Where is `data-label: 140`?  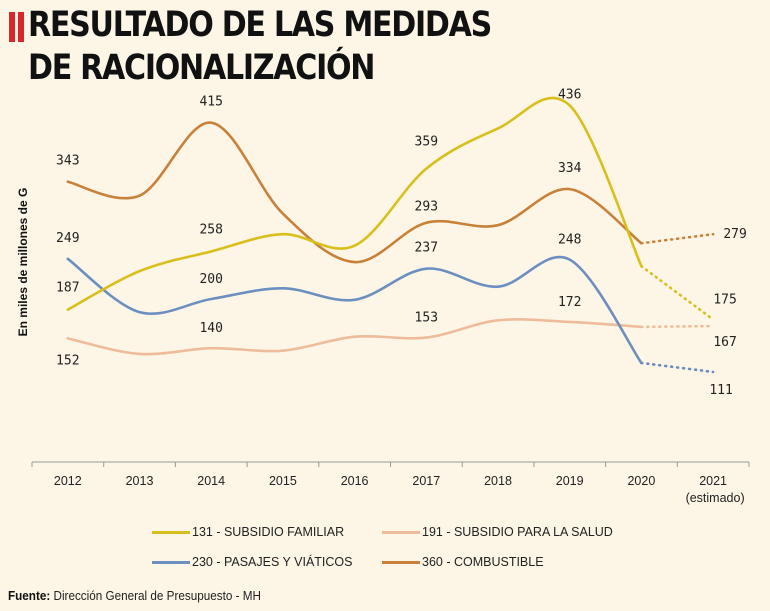 data-label: 140 is located at coordinates (210, 328).